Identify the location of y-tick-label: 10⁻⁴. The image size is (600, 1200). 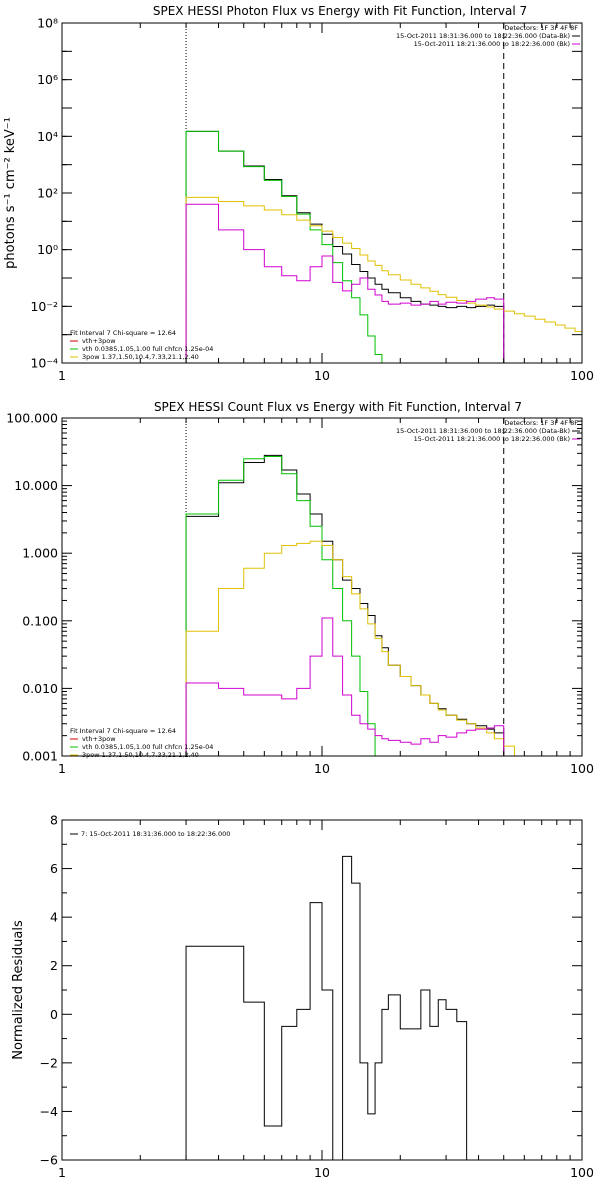
(44, 363).